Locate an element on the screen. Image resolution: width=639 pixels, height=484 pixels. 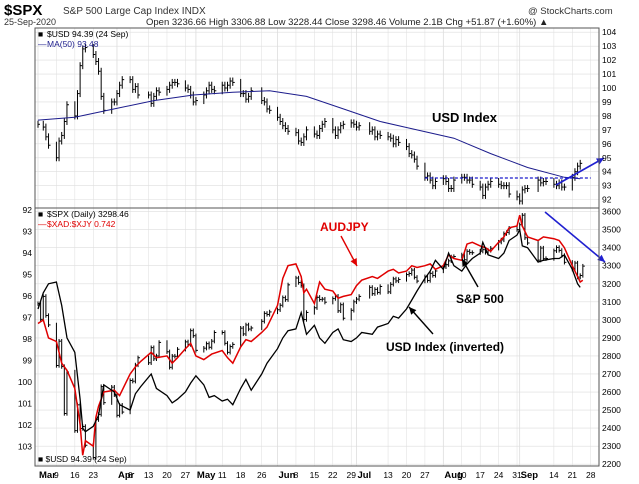
x-tick-label: Jun is located at coordinates (287, 475).